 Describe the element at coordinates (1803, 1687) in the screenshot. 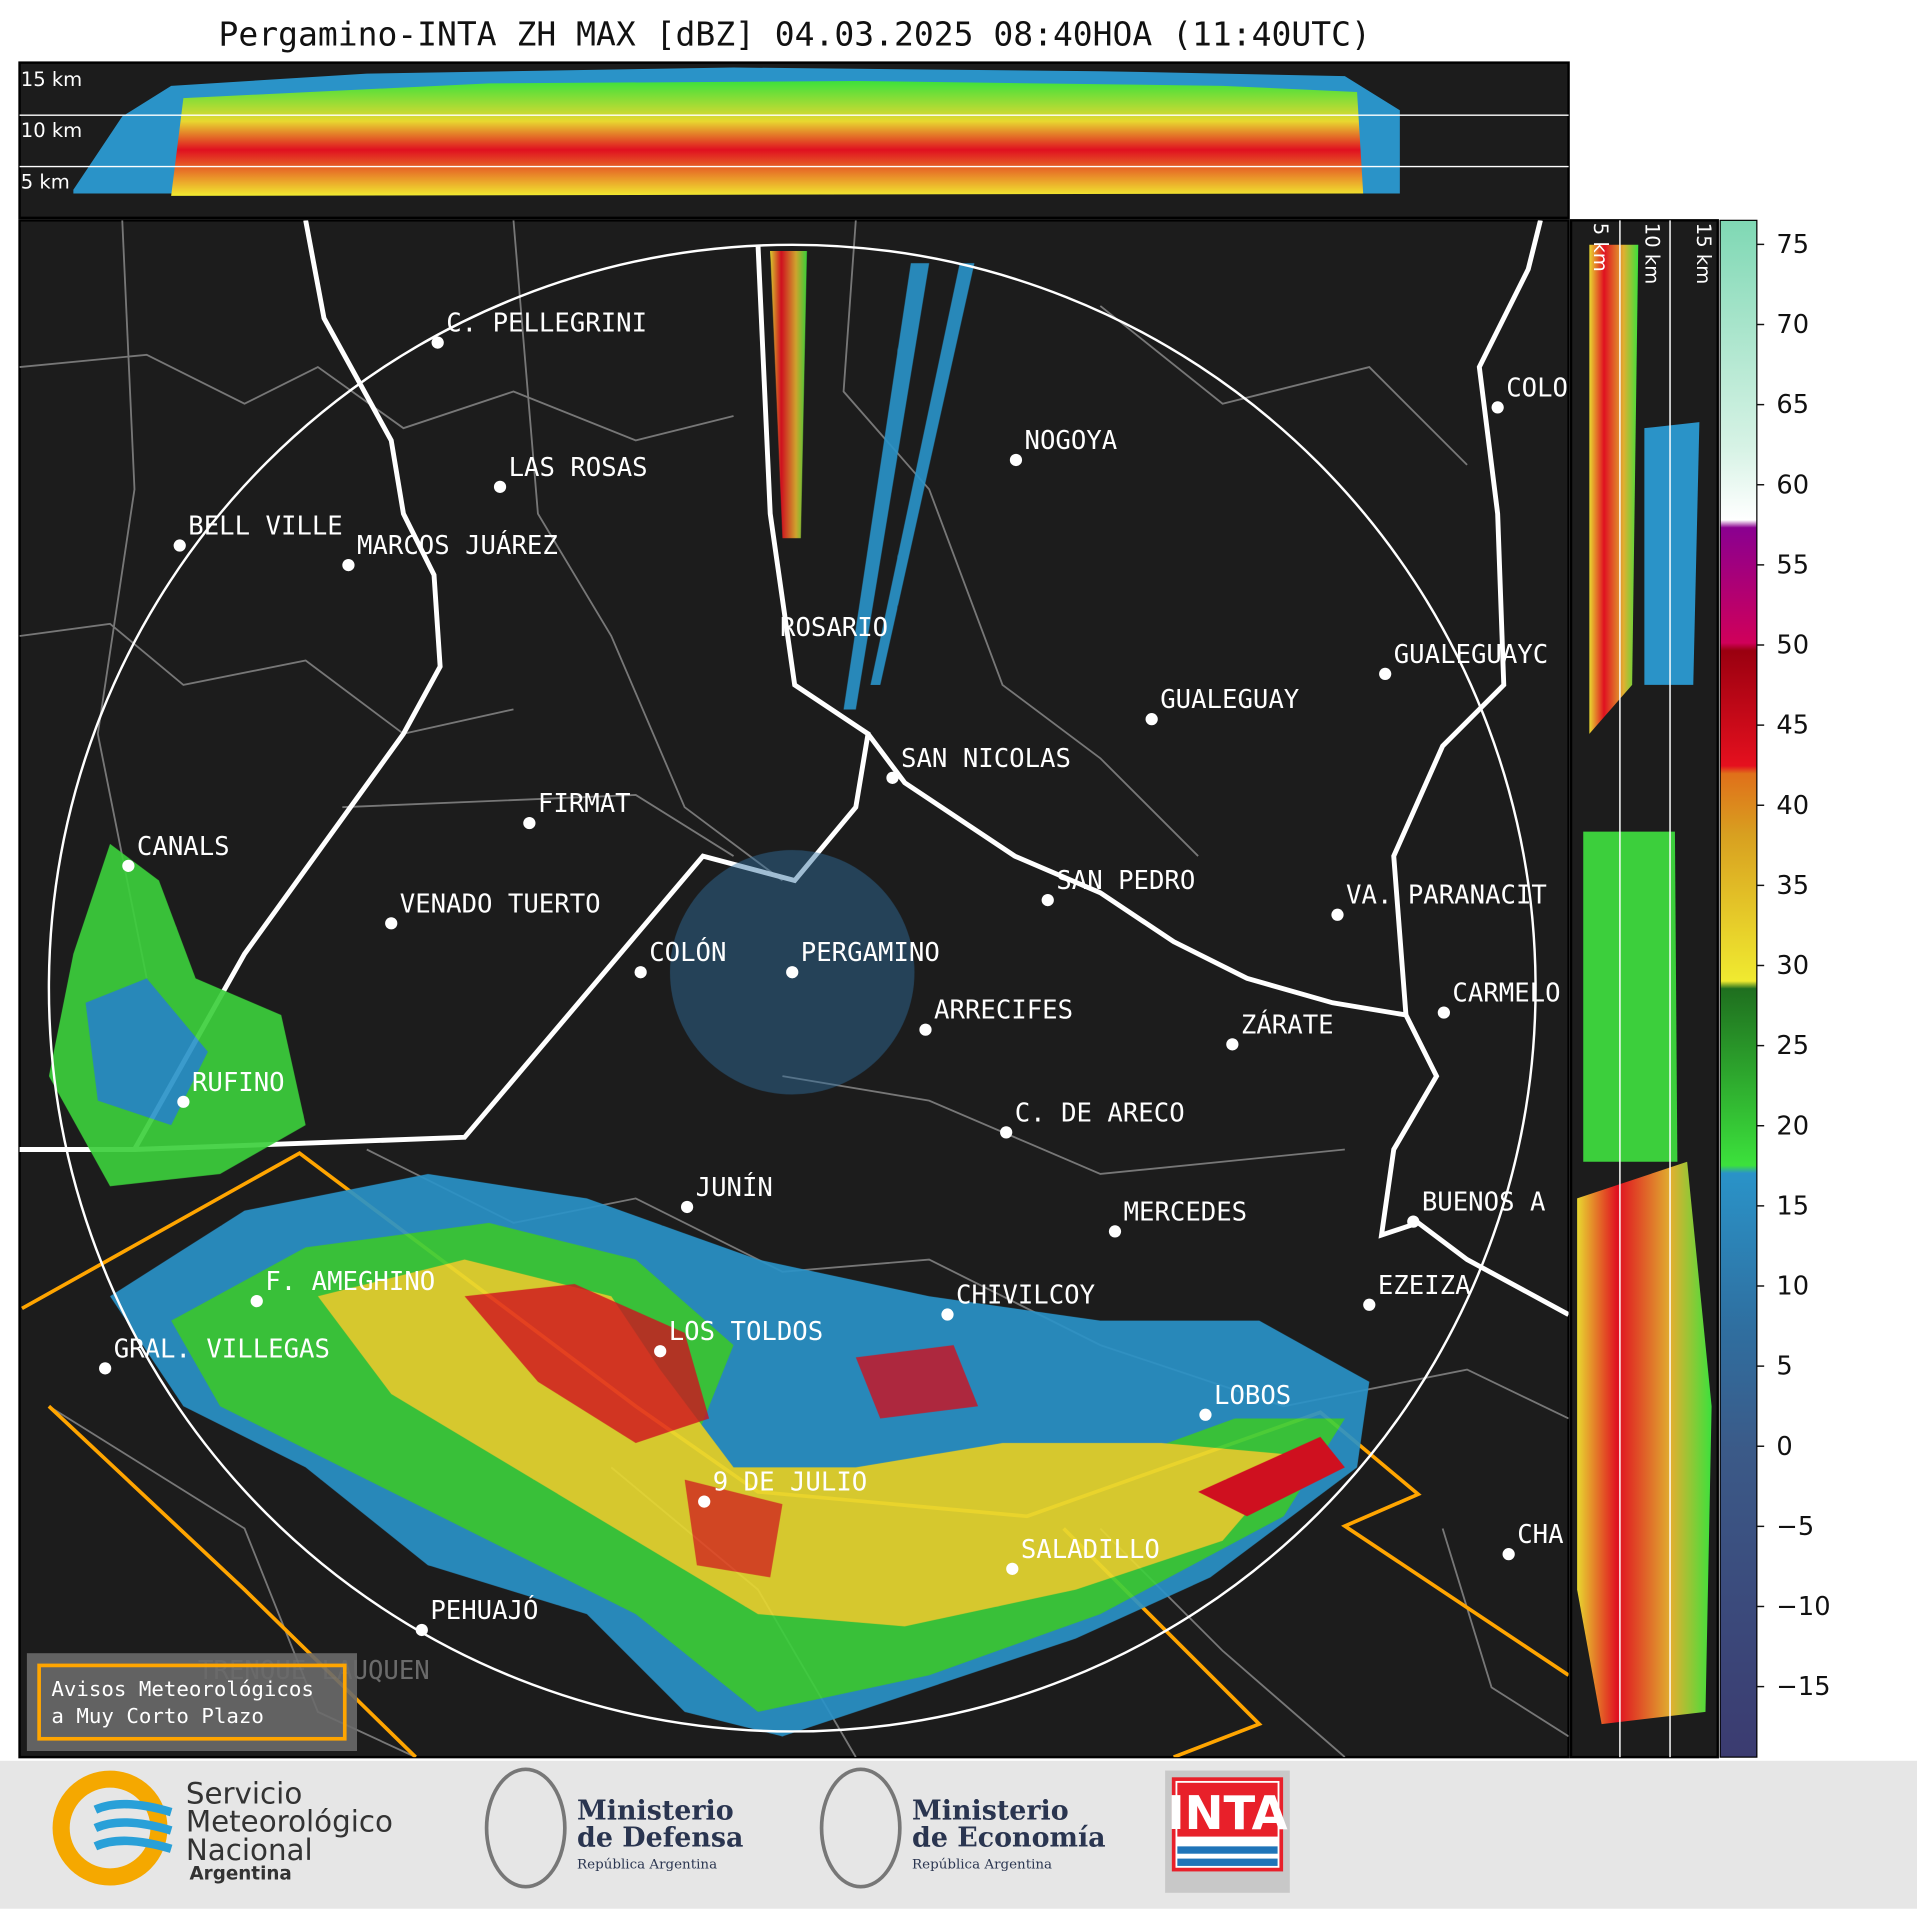

I see `colorbar-tick-label: −15` at that location.